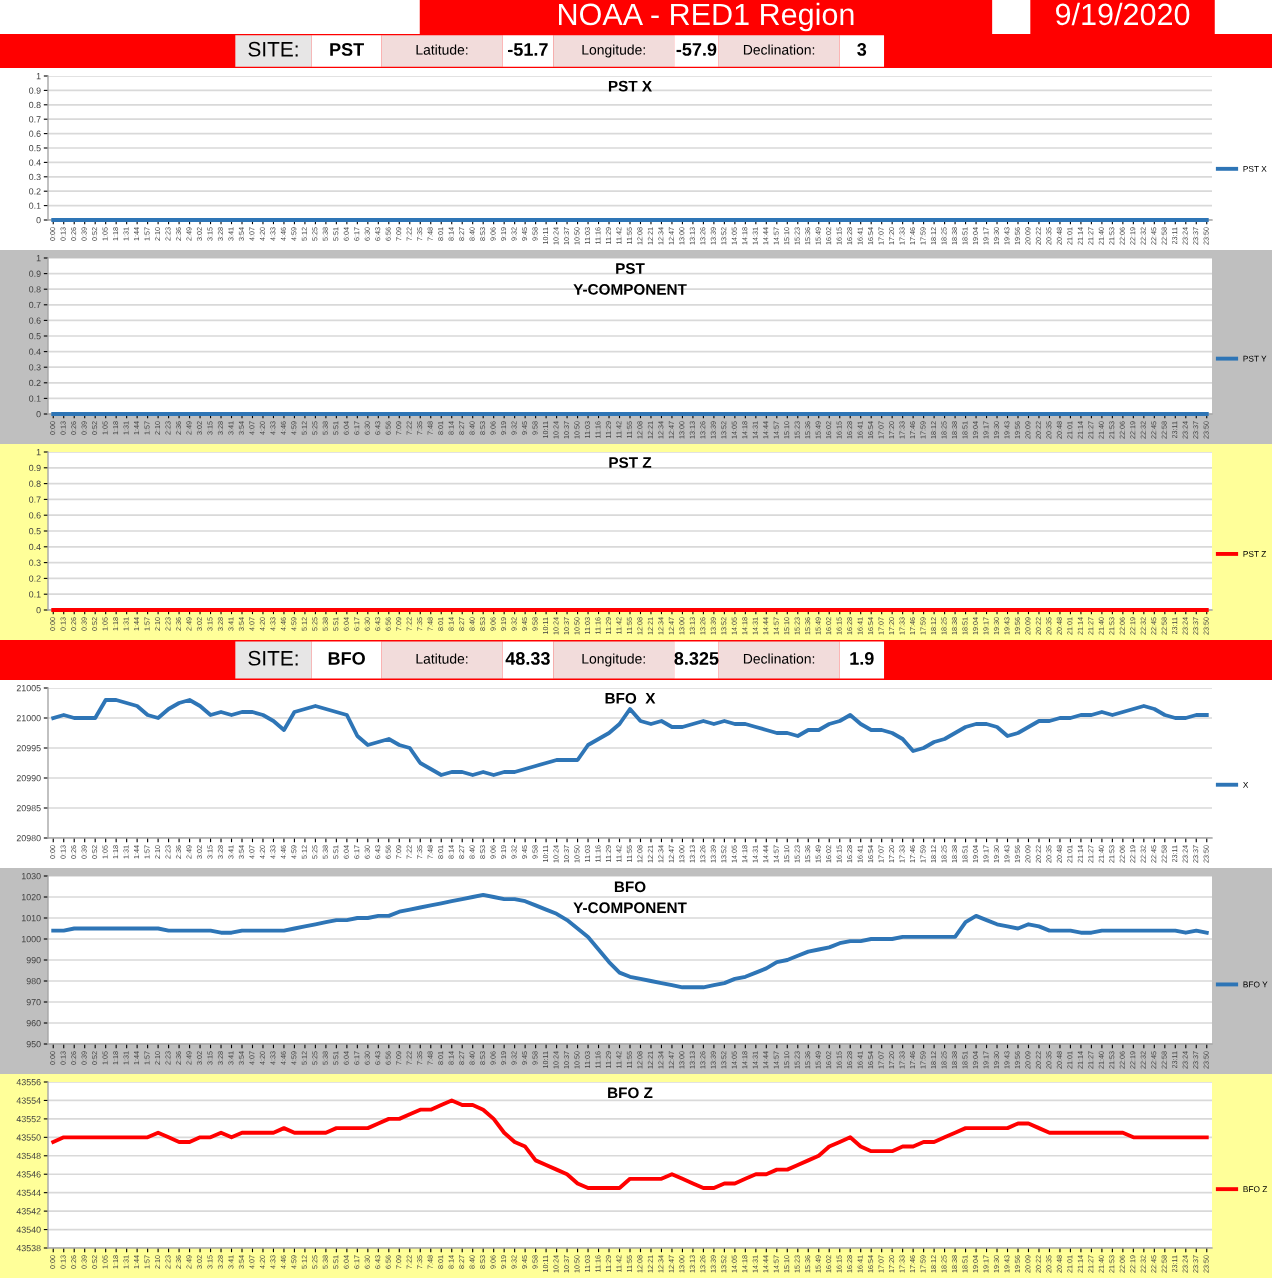 This screenshot has width=1272, height=1278. Describe the element at coordinates (706, 17) in the screenshot. I see `text: NOAA - RED1 Region` at that location.